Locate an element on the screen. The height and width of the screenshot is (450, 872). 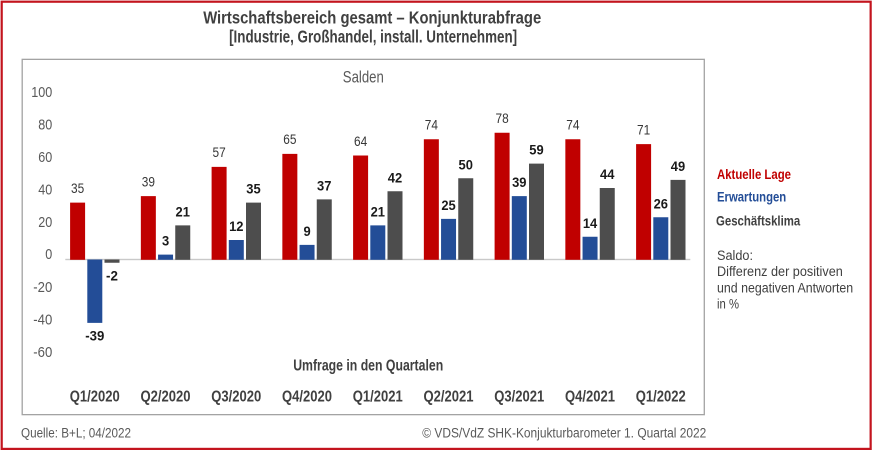
svg-text: 37 is located at coordinates (324, 185).